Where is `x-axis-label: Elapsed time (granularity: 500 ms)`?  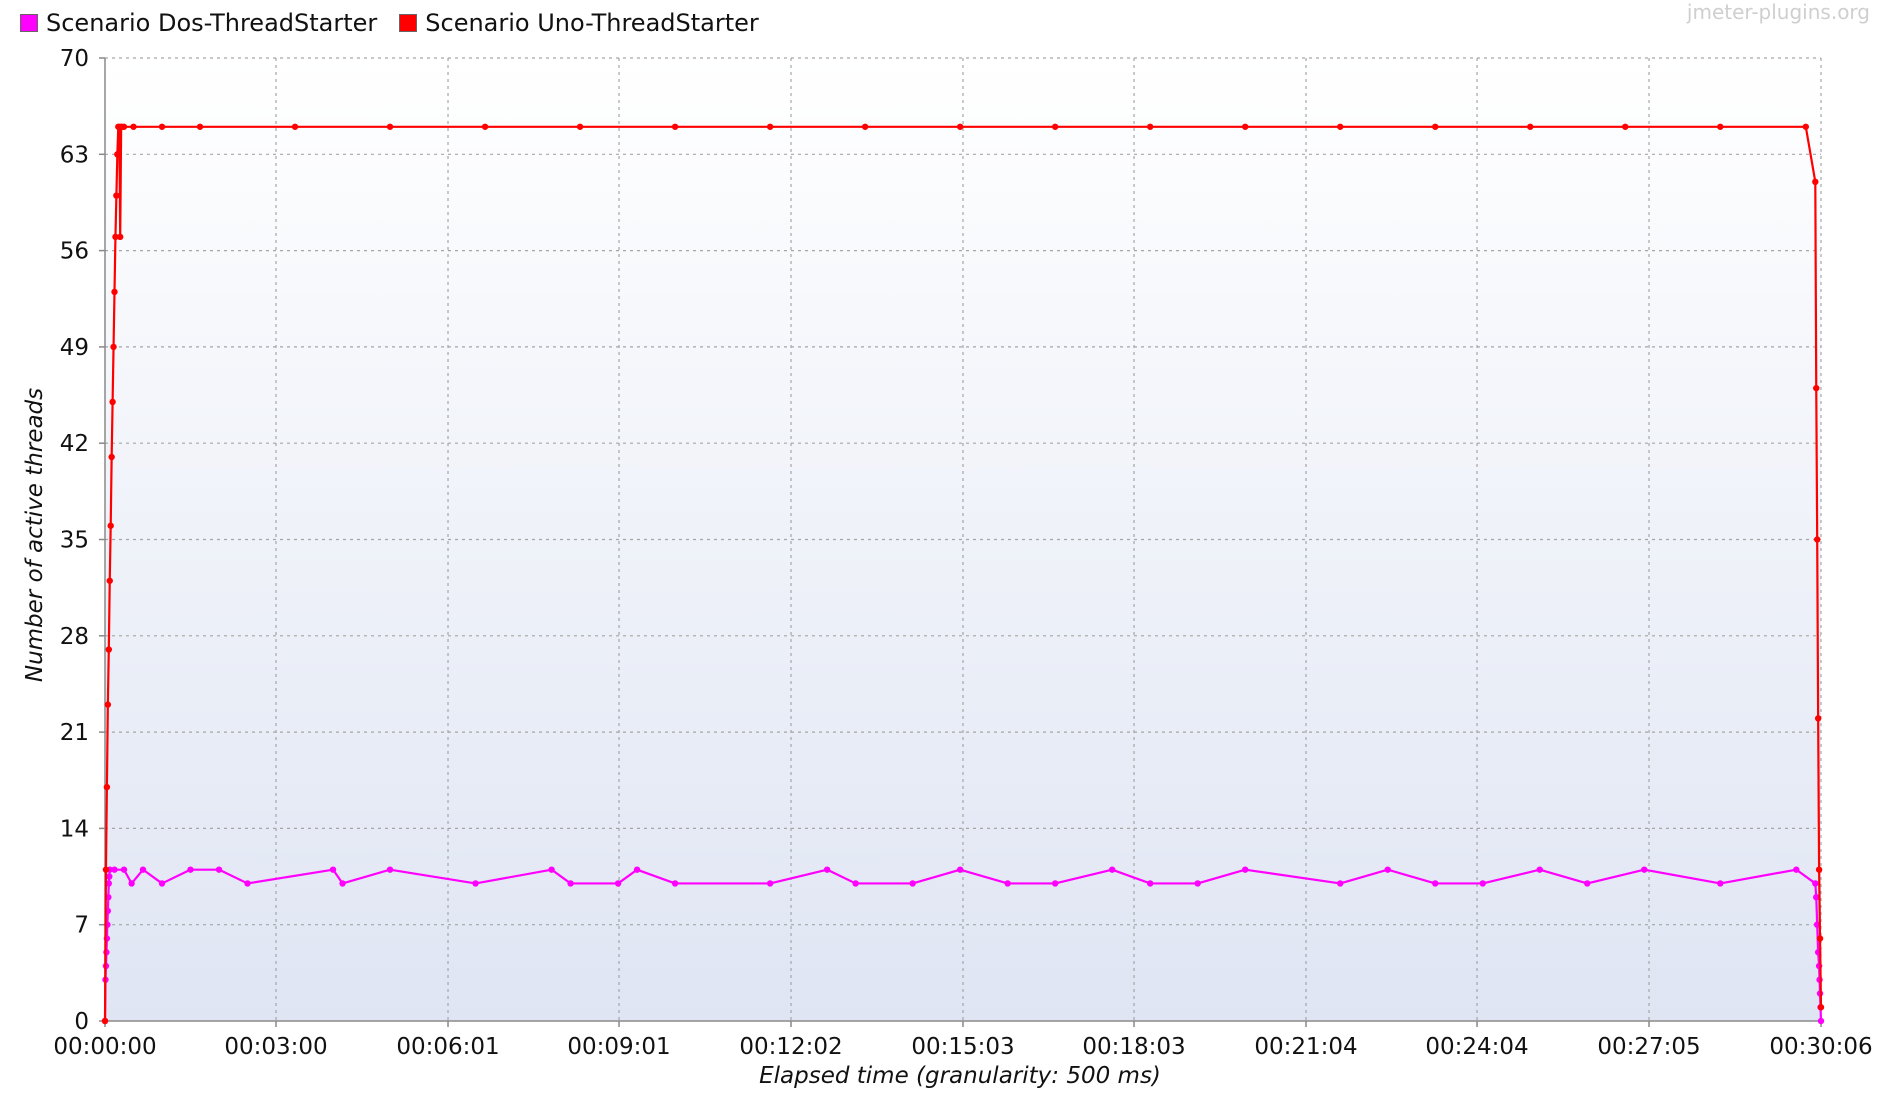
x-axis-label: Elapsed time (granularity: 500 ms) is located at coordinates (960, 1076).